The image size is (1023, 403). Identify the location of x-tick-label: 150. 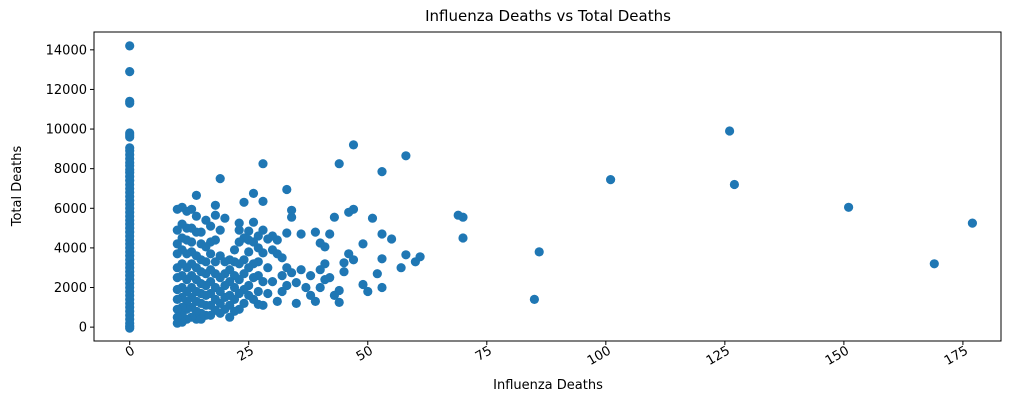
(837, 355).